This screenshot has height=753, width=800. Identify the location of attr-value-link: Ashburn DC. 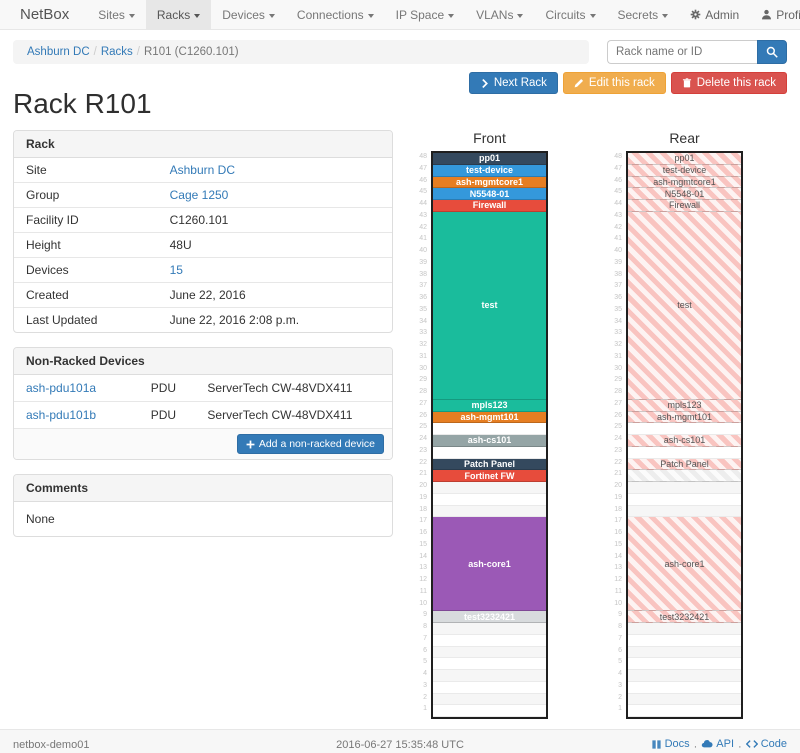
(202, 170).